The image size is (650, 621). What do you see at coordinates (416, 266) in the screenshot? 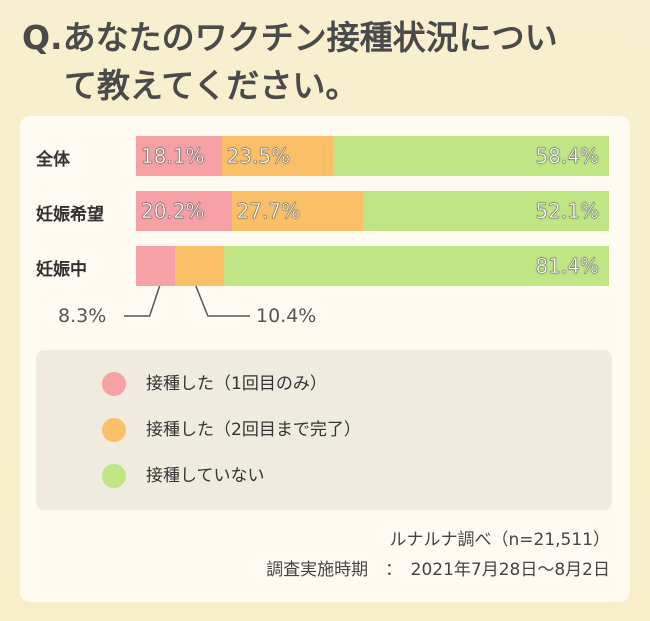
I see `bar-segment-pregnant-not-vaccinated` at bounding box center [416, 266].